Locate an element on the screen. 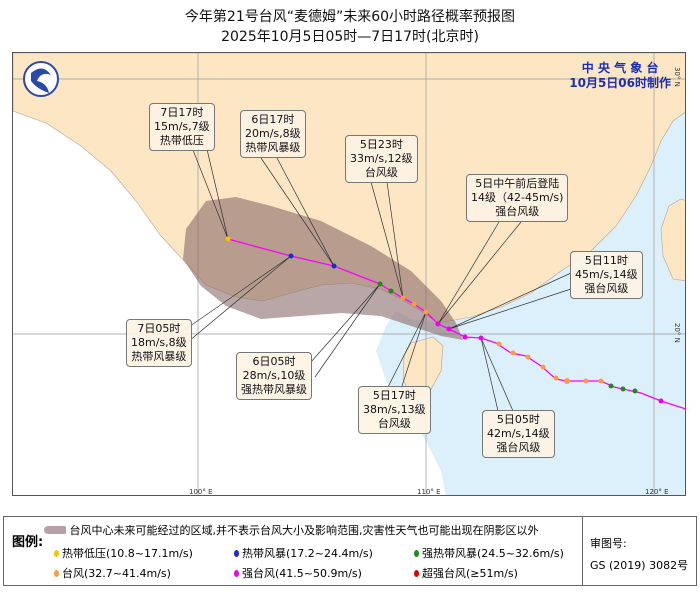 The width and height of the screenshot is (700, 596). production-time: 10月5日06时制作 is located at coordinates (620, 83).